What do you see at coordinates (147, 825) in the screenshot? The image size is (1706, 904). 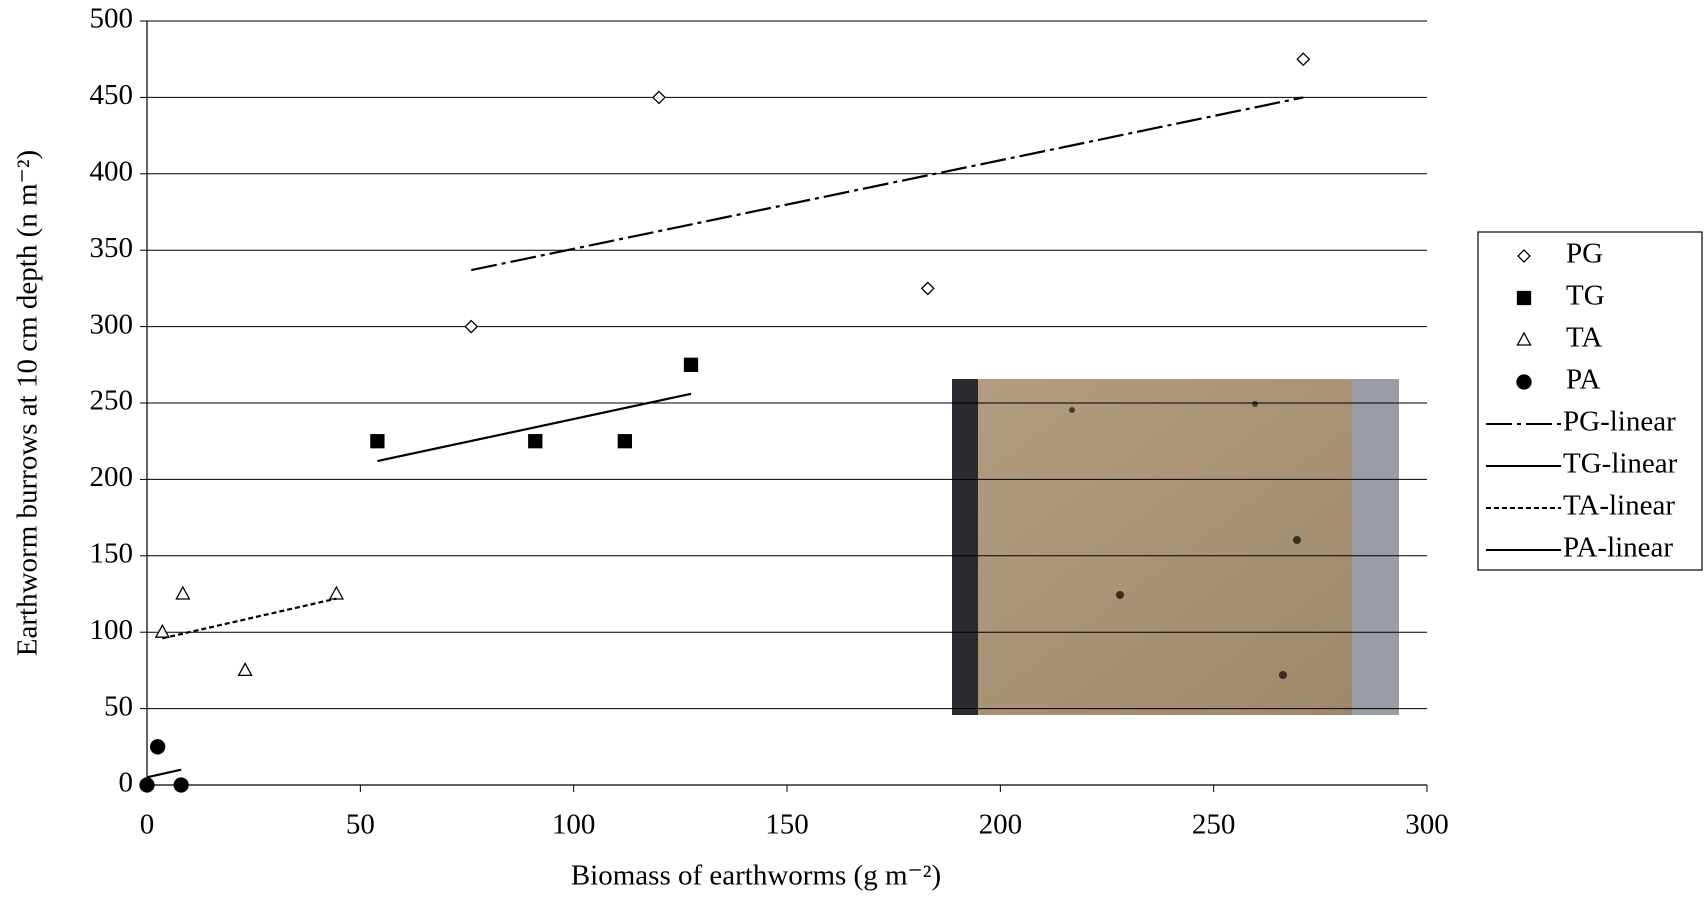 I see `x-tick-label: 0` at bounding box center [147, 825].